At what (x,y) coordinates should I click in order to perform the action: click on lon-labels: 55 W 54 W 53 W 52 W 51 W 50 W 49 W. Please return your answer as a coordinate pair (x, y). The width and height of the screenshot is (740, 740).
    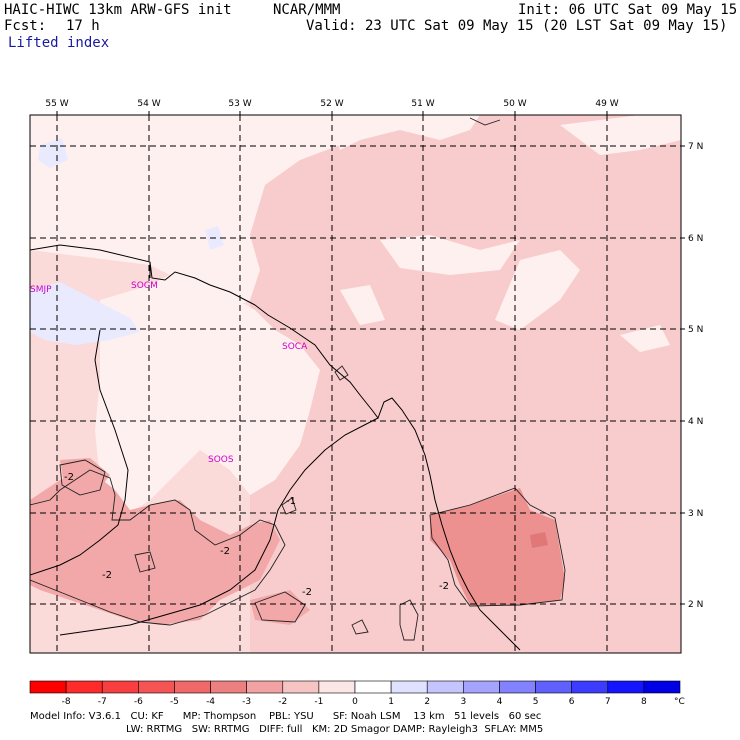
    Looking at the image, I should click on (332, 107).